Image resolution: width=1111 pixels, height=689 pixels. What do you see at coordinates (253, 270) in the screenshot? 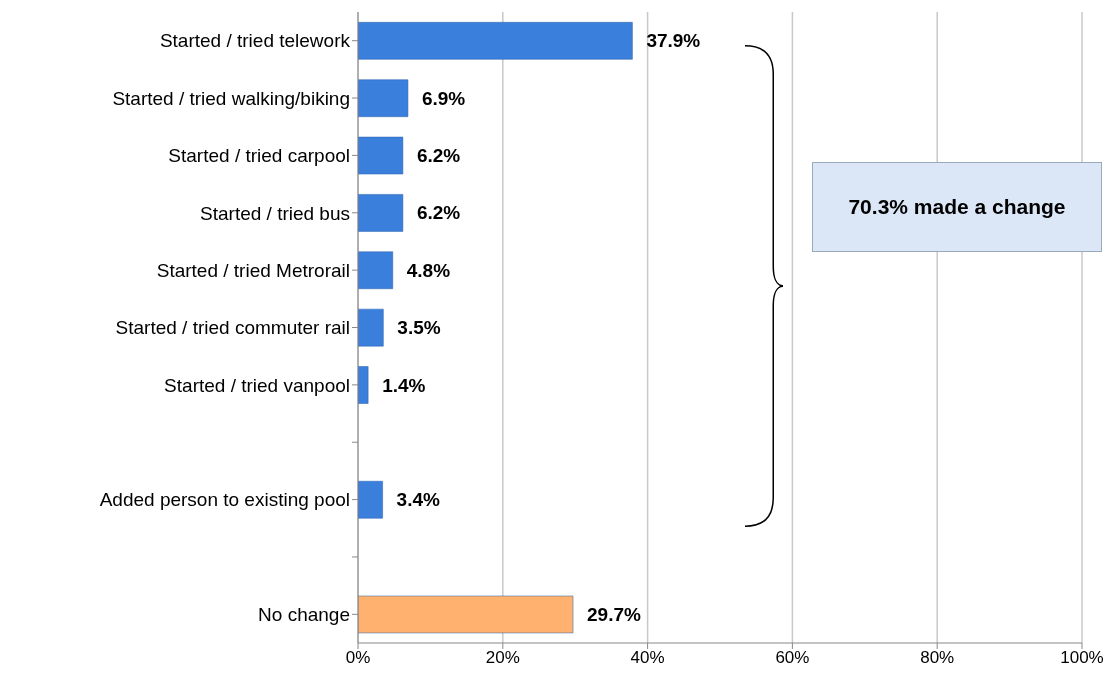
I see `y-tick-label: Started / tried Metrorail` at bounding box center [253, 270].